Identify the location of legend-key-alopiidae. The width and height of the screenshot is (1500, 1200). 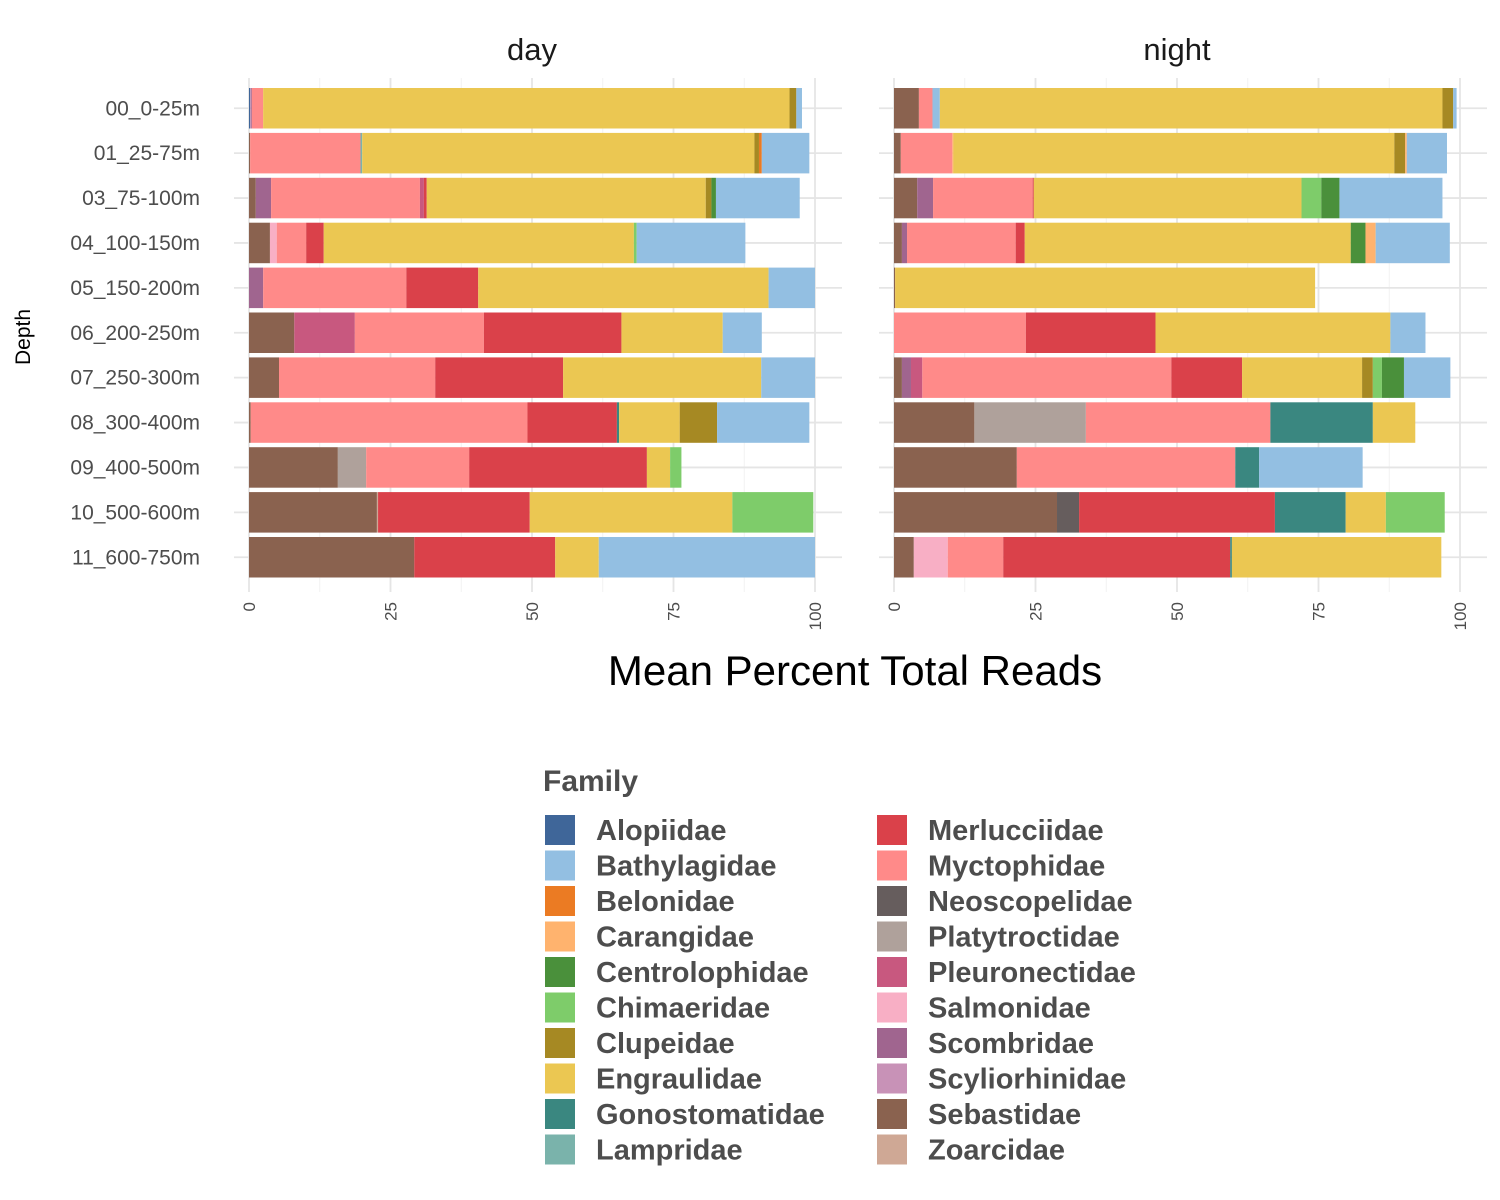
(560, 830).